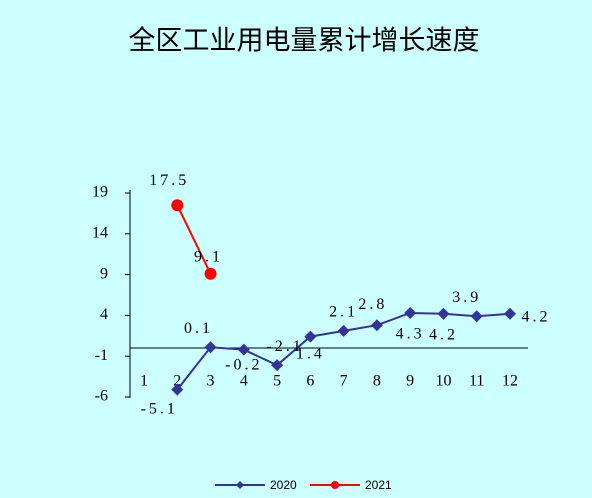 The width and height of the screenshot is (592, 498). I want to click on x-tick-label: 10, so click(443, 381).